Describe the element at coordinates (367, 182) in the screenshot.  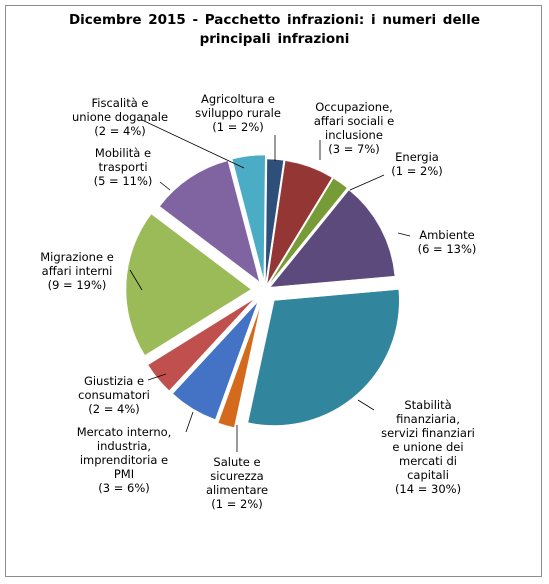
I see `leader-line-energia` at that location.